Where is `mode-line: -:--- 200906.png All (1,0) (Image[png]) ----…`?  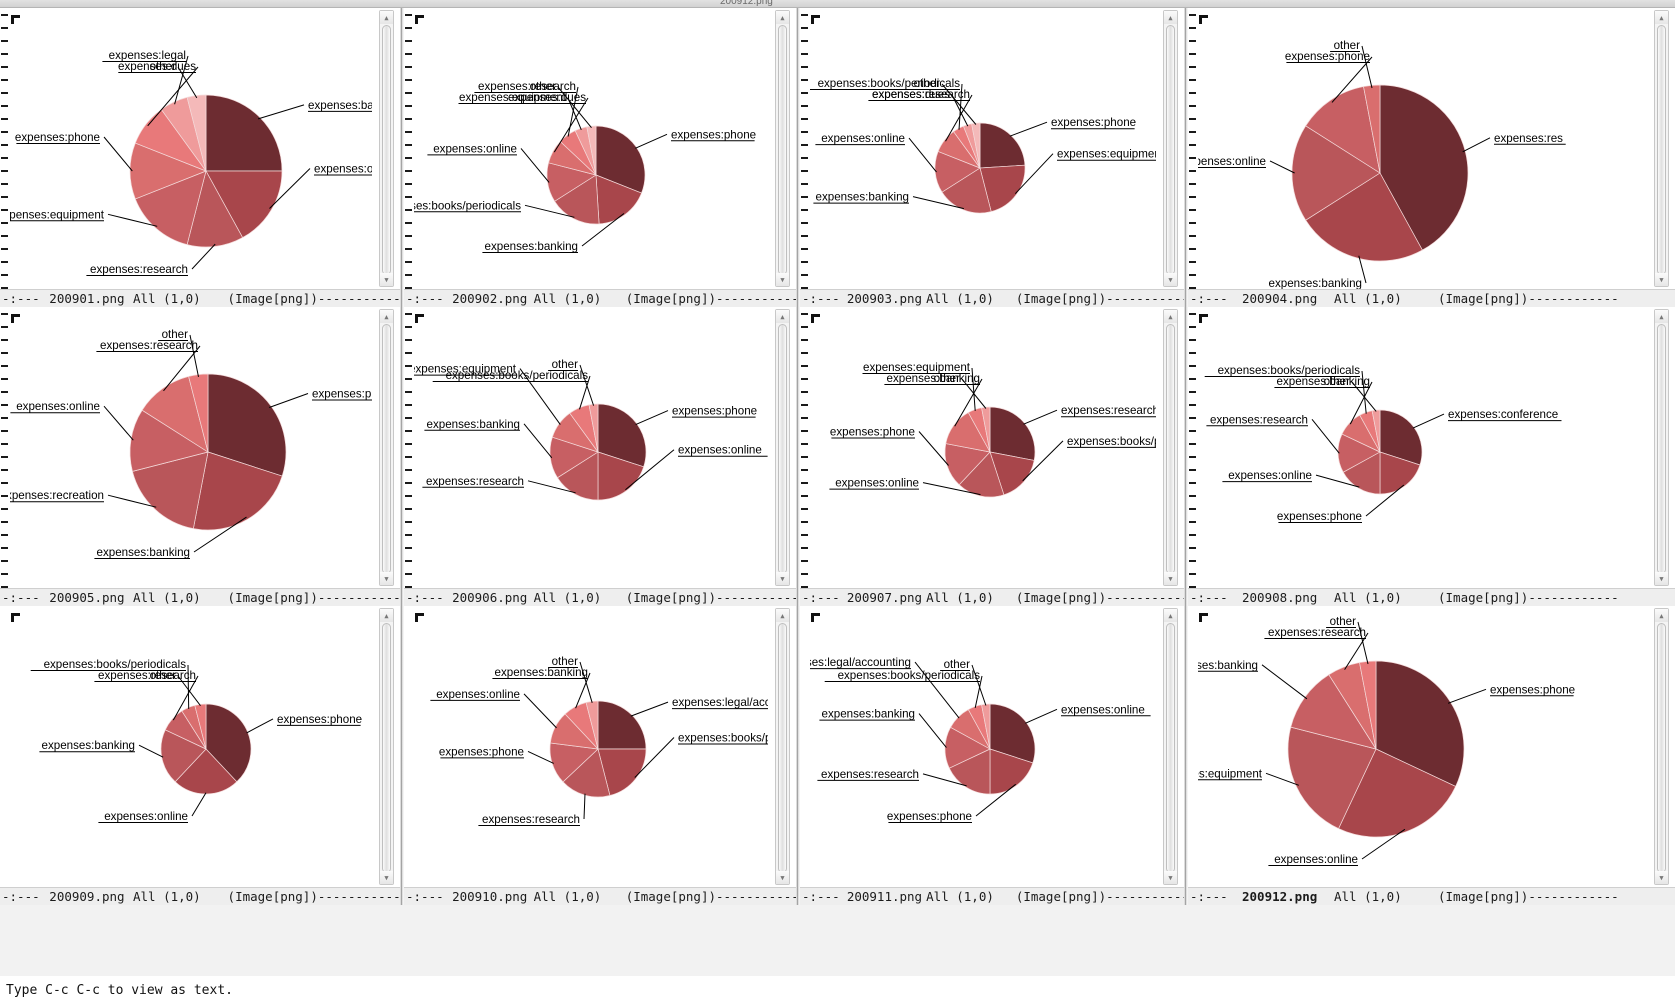 mode-line: -:--- 200906.png All (1,0) (Image[png]) ----… is located at coordinates (600, 597).